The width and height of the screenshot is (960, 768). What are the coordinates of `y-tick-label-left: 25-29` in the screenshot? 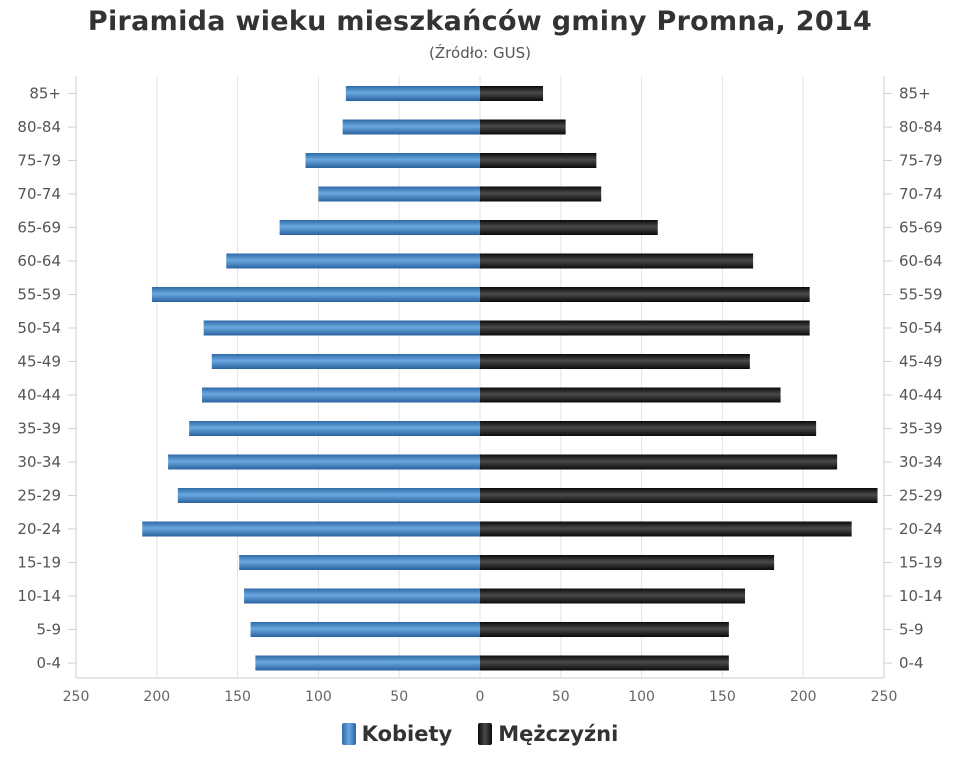 It's located at (39, 496).